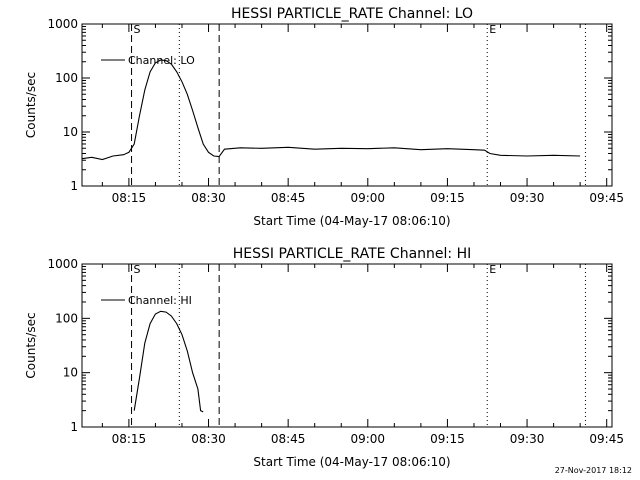 The width and height of the screenshot is (640, 480). I want to click on panel1-chart-title: HESSI PARTICLE_RATE Channel: LO, so click(352, 14).